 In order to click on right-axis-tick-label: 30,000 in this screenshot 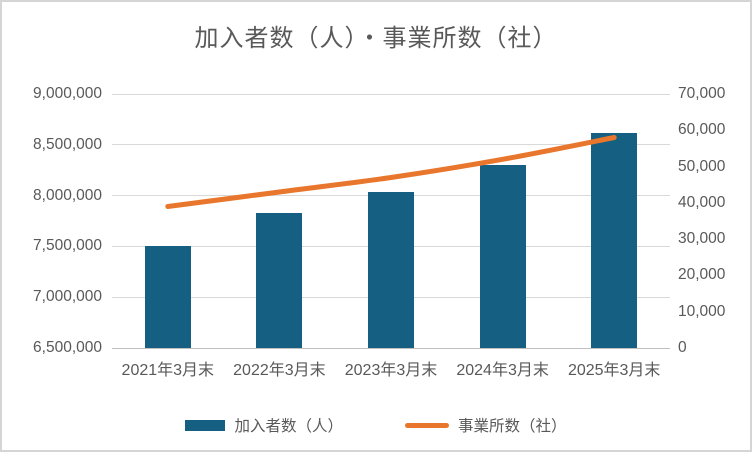, I will do `click(702, 239)`.